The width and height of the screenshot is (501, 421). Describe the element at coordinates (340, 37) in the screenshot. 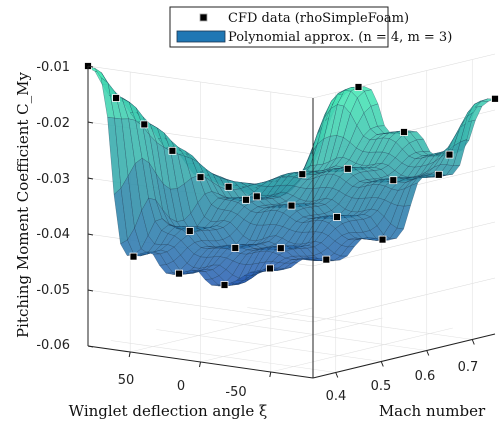

I see `legend-label-poly: Polynomial approx. (n = 4, m = 3)` at that location.